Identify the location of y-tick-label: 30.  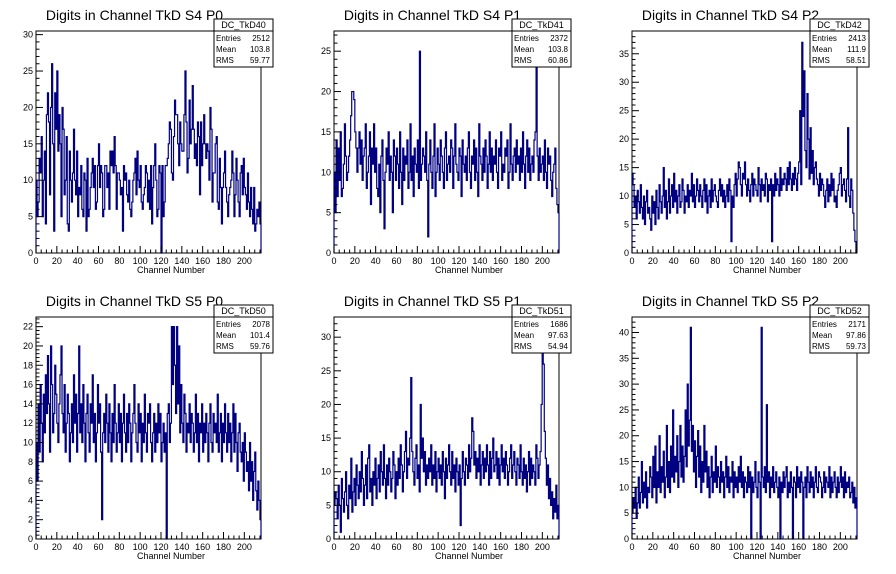
(28, 35).